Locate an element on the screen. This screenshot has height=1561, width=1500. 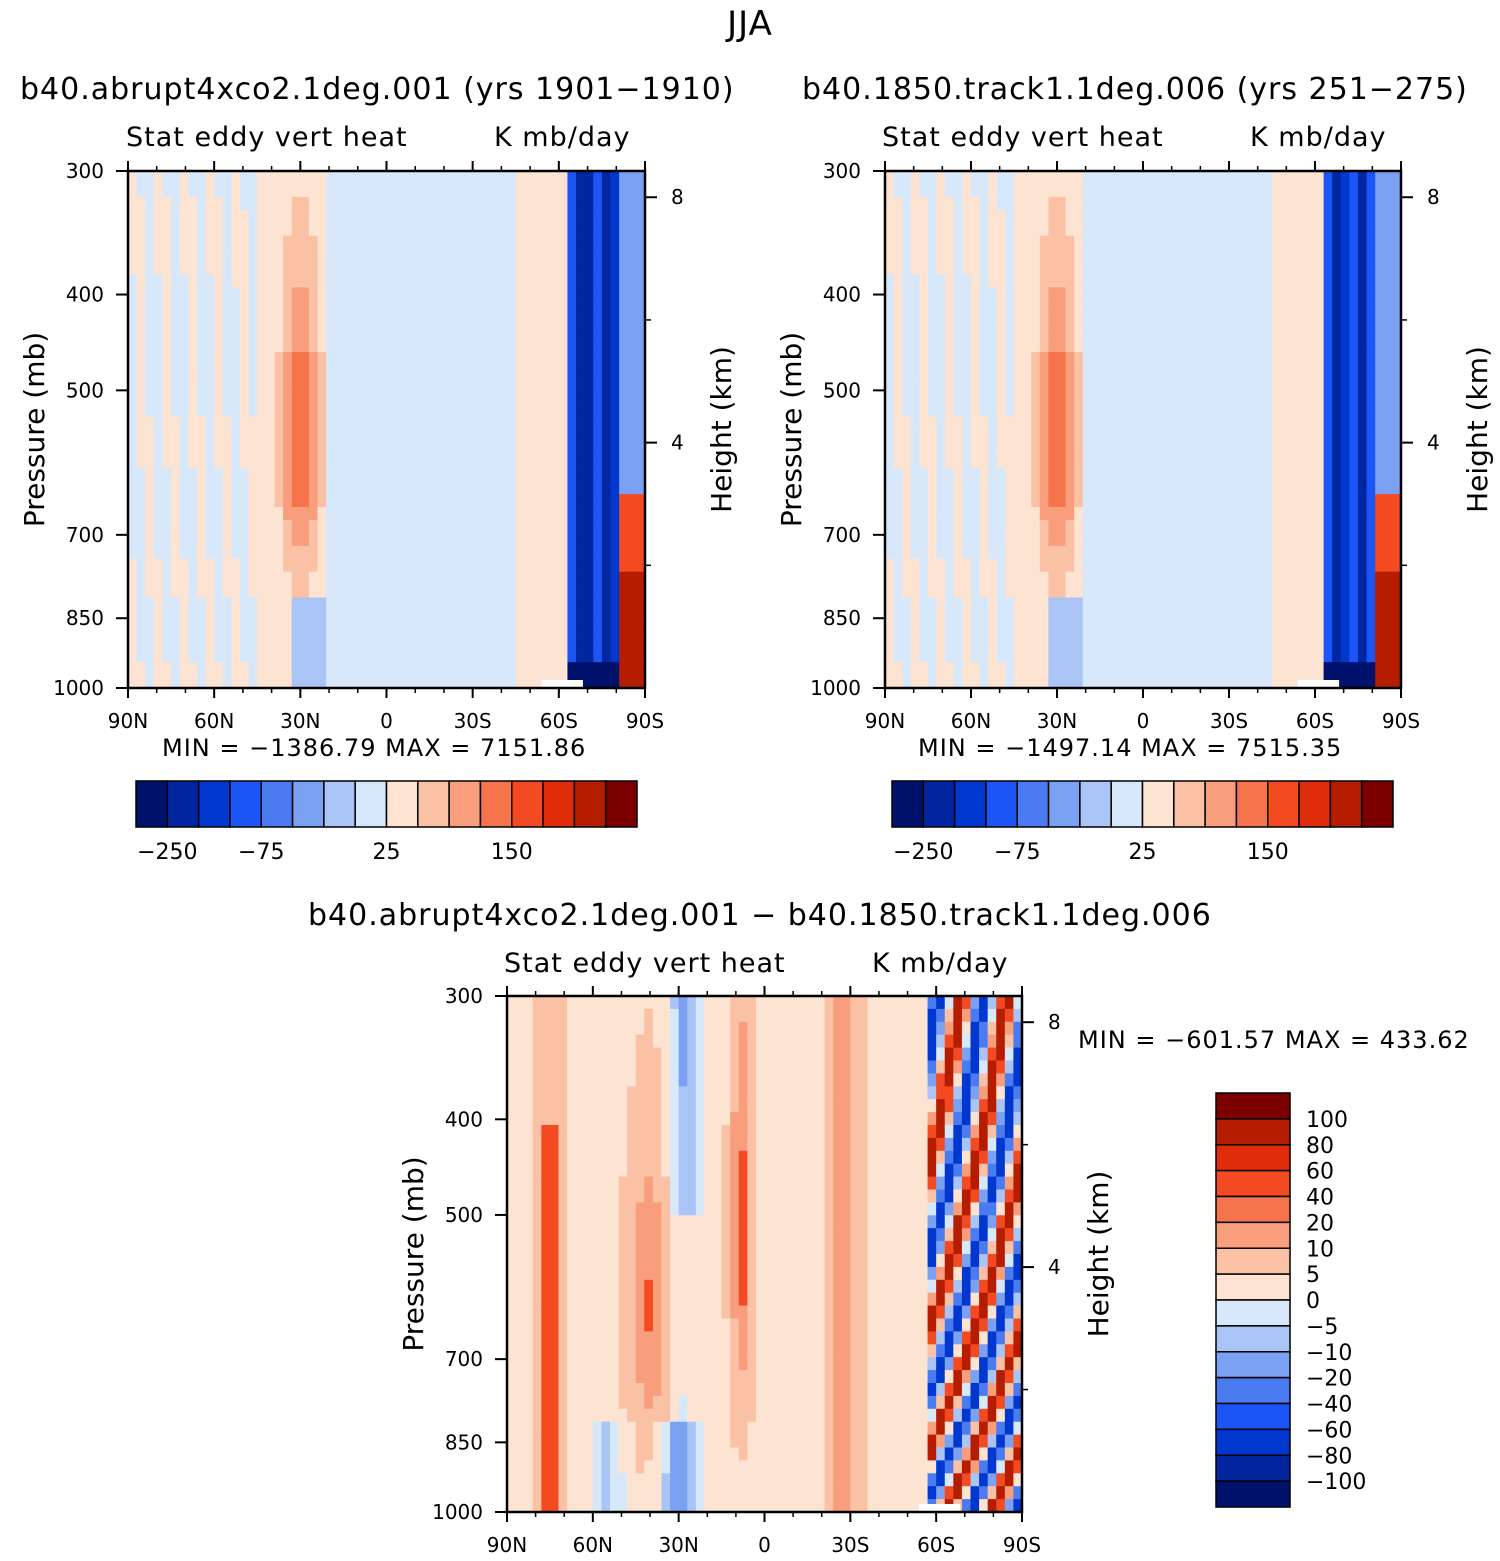
figure-title: JJA is located at coordinates (750, 24).